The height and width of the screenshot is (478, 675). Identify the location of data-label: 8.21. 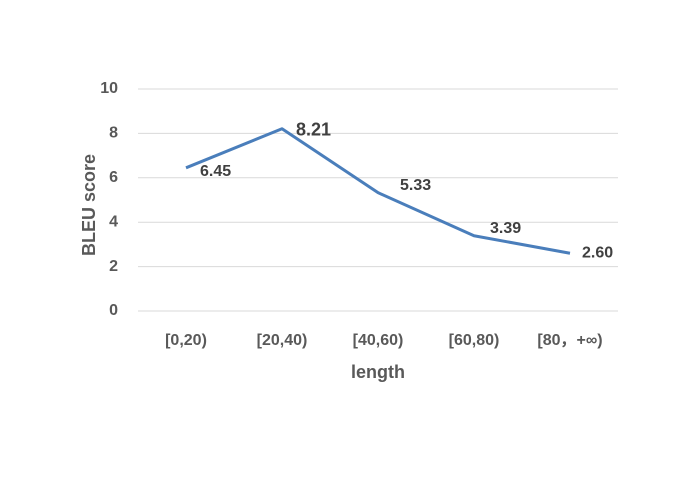
(313, 129).